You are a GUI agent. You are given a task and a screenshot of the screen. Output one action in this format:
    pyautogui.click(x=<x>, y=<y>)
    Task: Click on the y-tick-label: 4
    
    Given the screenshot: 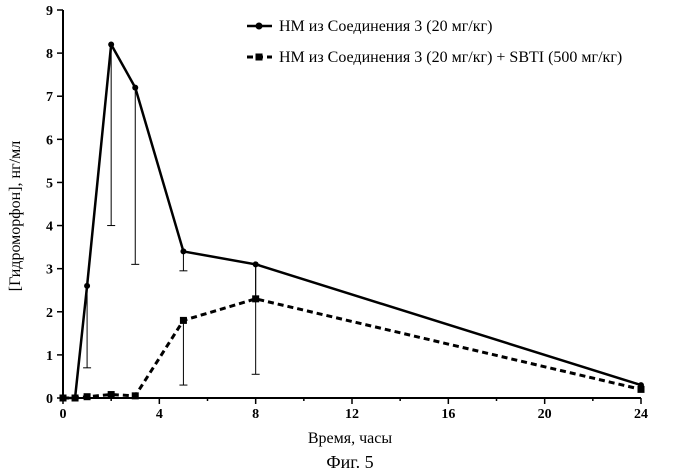 What is the action you would take?
    pyautogui.click(x=49, y=227)
    